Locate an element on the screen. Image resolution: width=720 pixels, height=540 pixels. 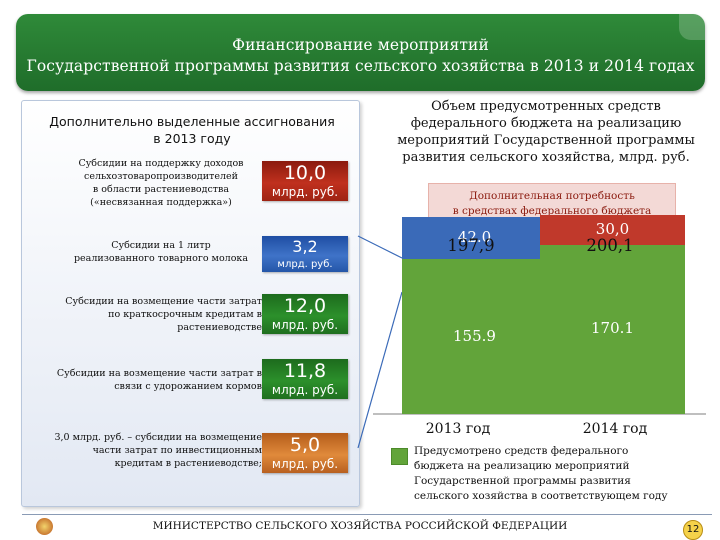
amount-value: 11,8 is located at coordinates (305, 371).